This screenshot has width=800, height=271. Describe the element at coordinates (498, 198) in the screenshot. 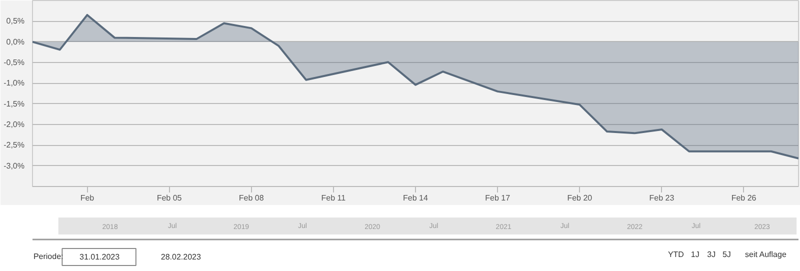

I see `x-tick-label: Feb 17` at that location.